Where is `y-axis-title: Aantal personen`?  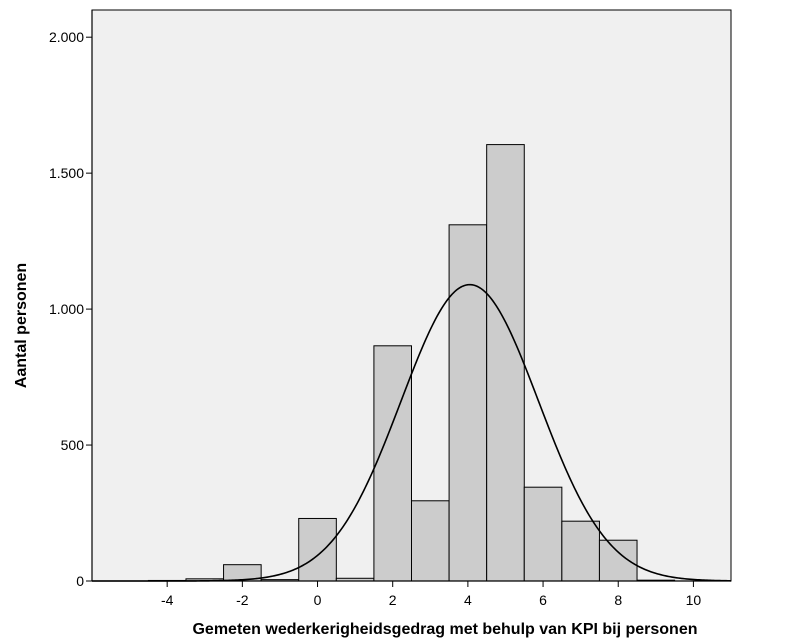 y-axis-title: Aantal personen is located at coordinates (21, 325).